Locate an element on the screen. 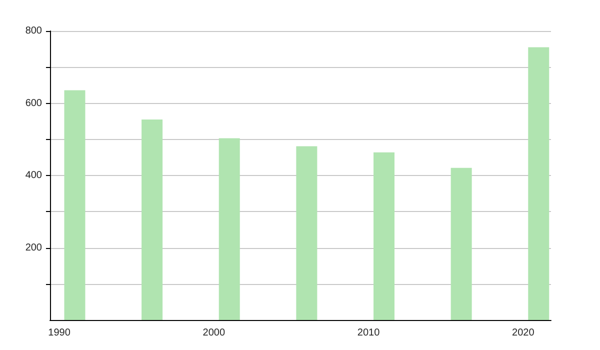  x-tick-label: 1990 is located at coordinates (59, 333).